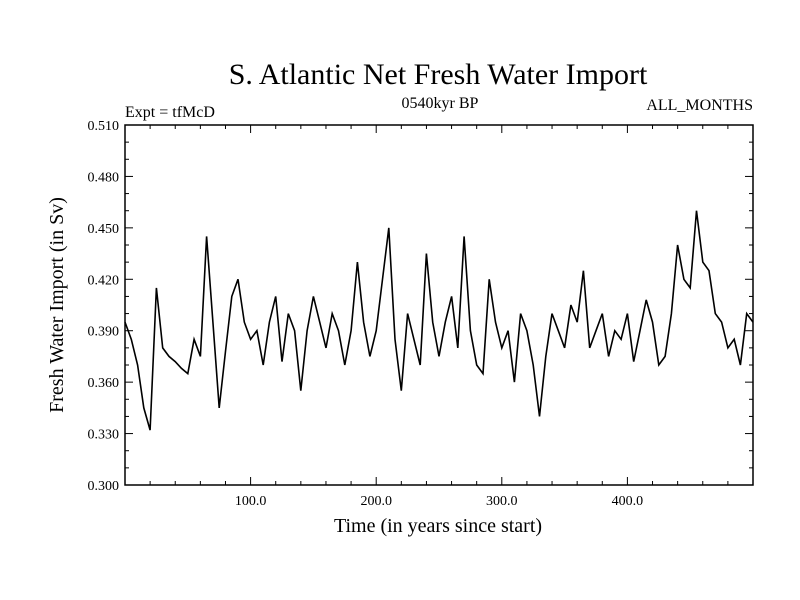  Describe the element at coordinates (104, 280) in the screenshot. I see `y-tick-label: 0.420` at that location.